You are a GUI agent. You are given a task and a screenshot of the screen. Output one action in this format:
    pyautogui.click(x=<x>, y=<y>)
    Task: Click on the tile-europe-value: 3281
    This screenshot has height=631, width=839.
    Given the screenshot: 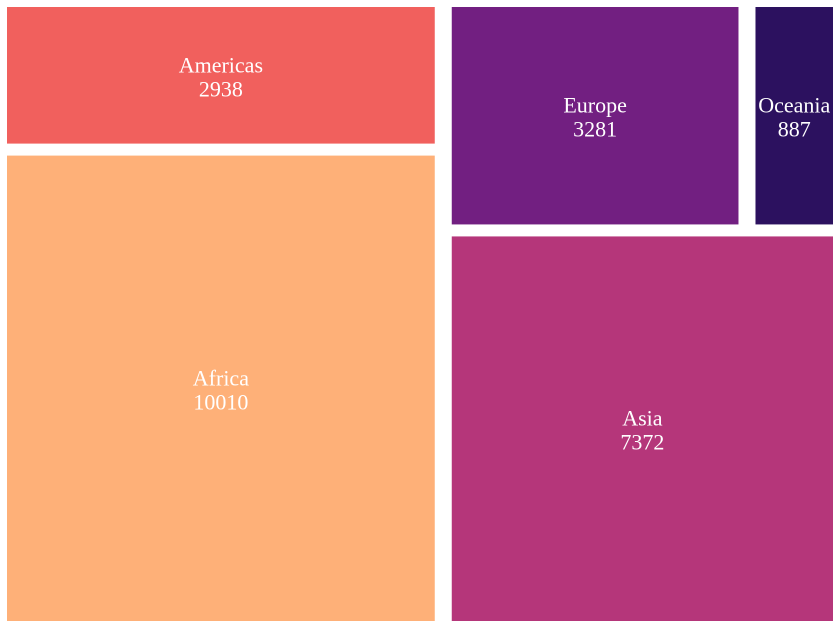 What is the action you would take?
    pyautogui.click(x=595, y=129)
    